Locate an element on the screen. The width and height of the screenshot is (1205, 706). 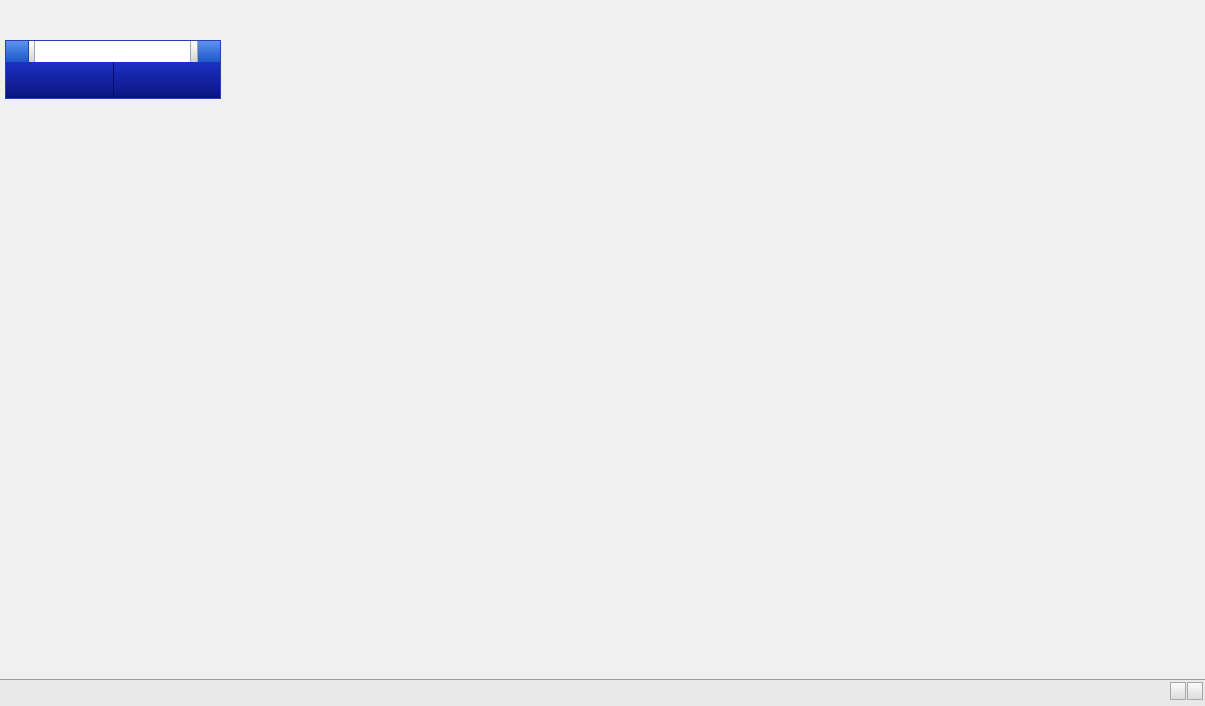
volume-decrease-button is located at coordinates (32, 51).